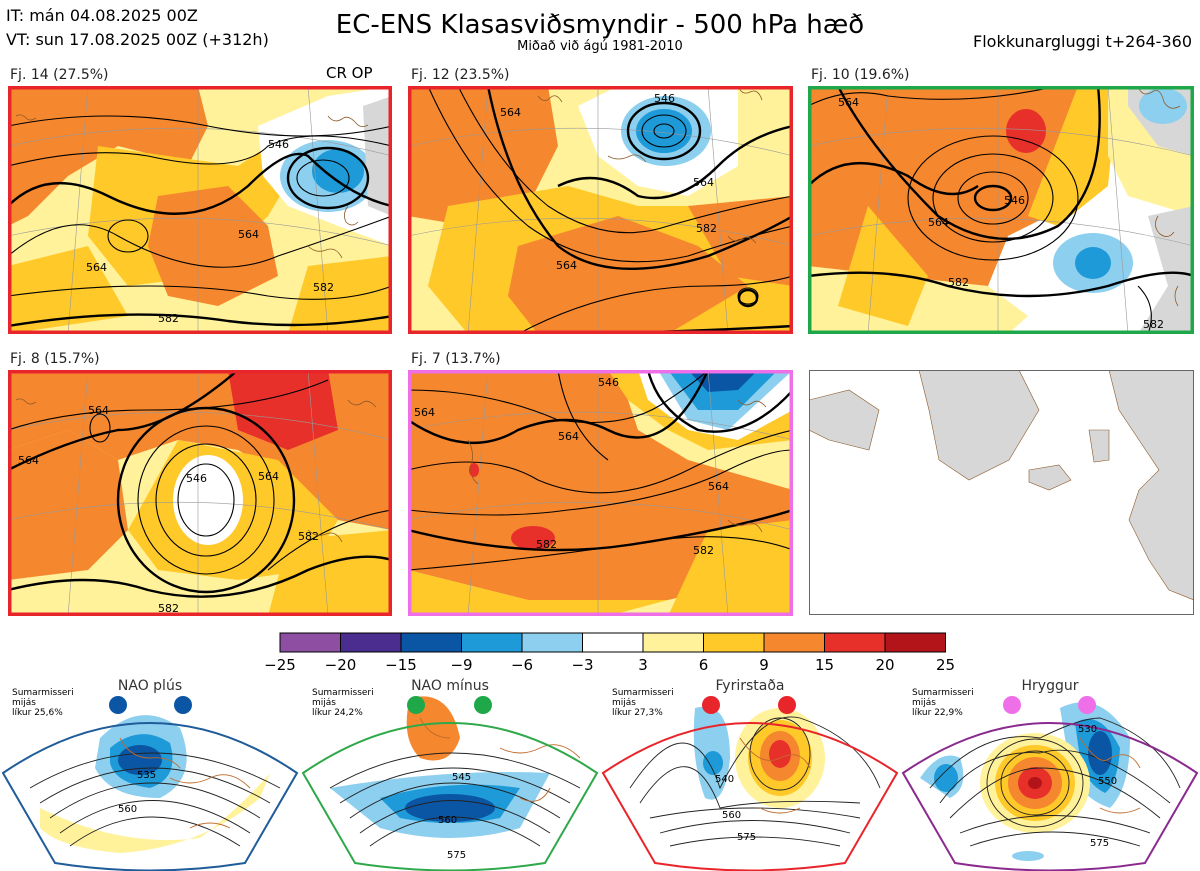 The image size is (1200, 871). Describe the element at coordinates (860, 75) in the screenshot. I see `cluster-label-10: Fj. 10 (19.6%)` at that location.